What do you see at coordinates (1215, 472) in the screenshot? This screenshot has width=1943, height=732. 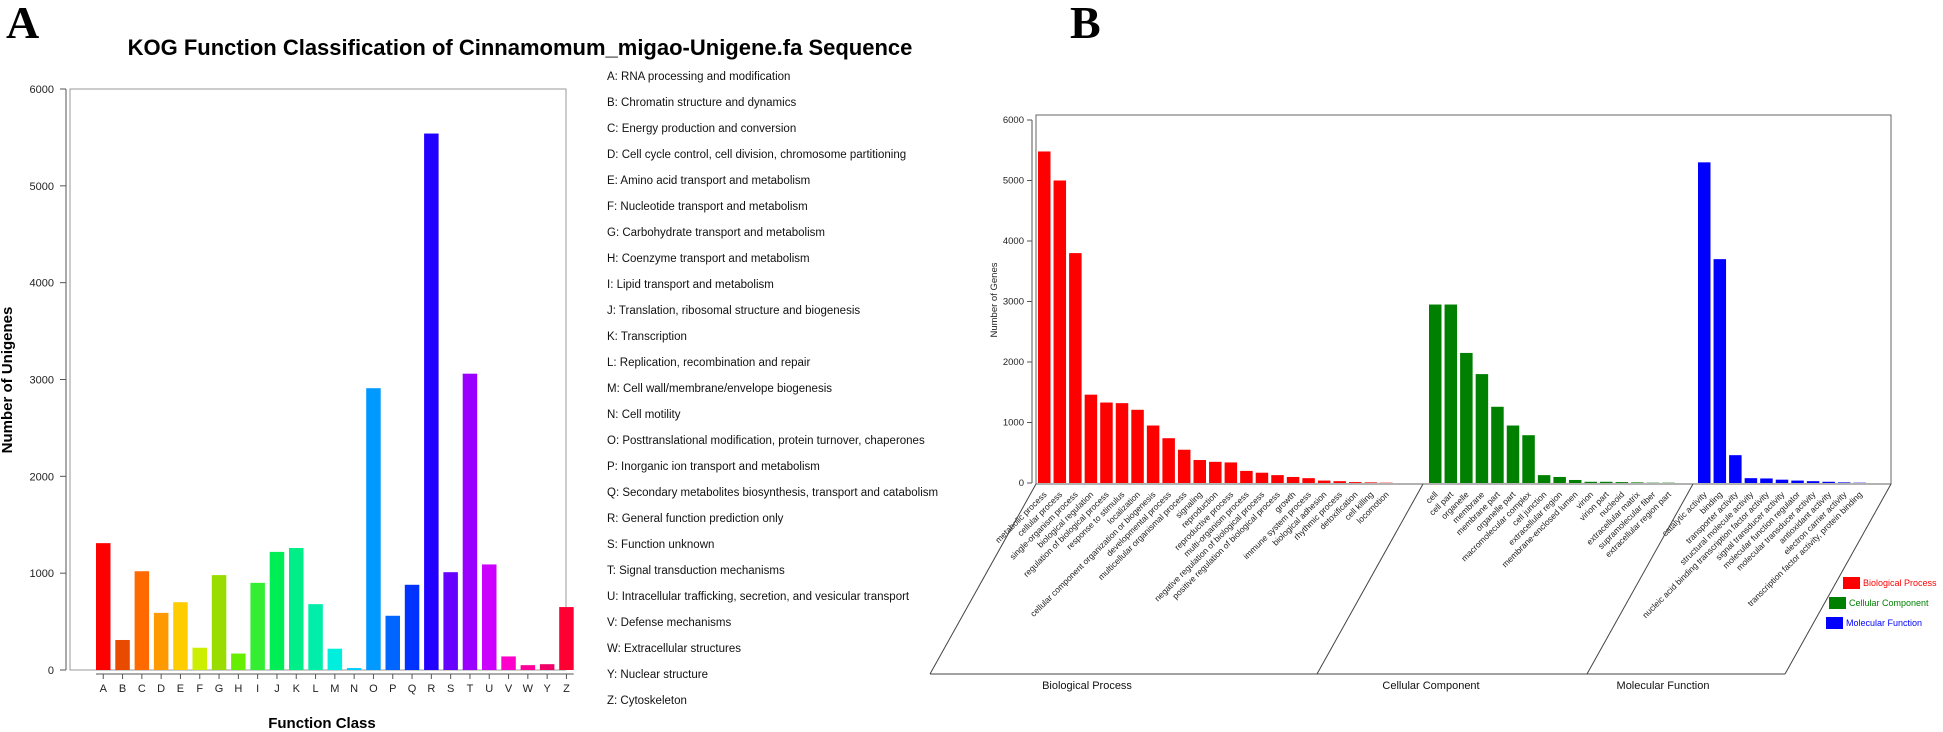 I see `bar-reproduction` at bounding box center [1215, 472].